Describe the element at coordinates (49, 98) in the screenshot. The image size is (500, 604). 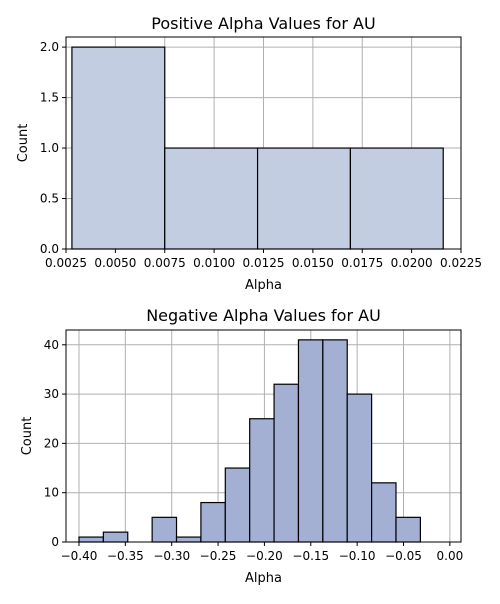
I see `y-tick-label: 1.5` at that location.